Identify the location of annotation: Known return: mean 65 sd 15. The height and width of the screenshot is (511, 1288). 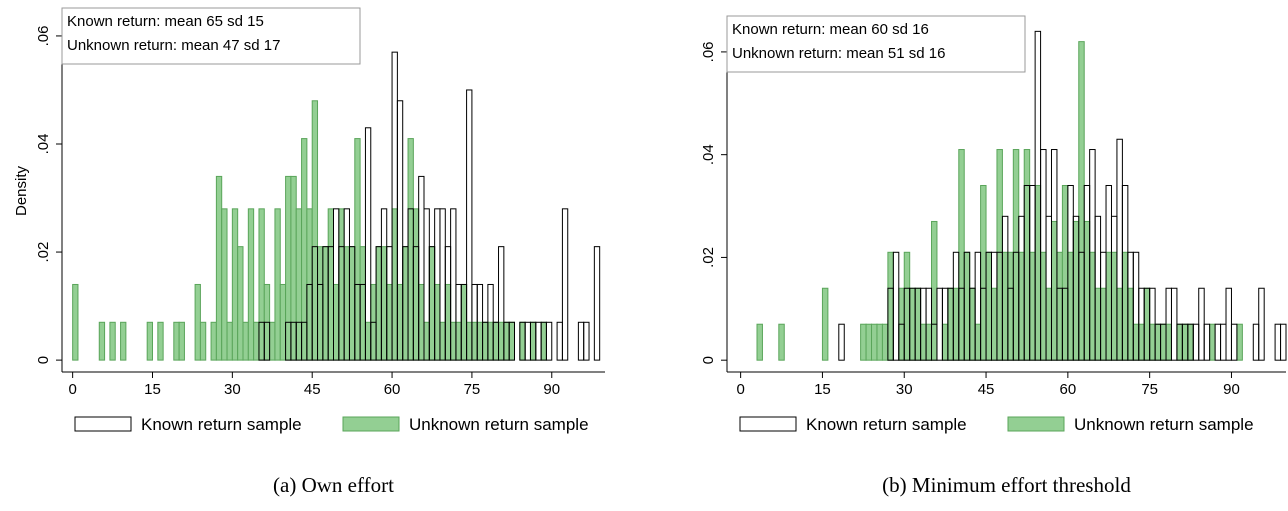
(165, 21).